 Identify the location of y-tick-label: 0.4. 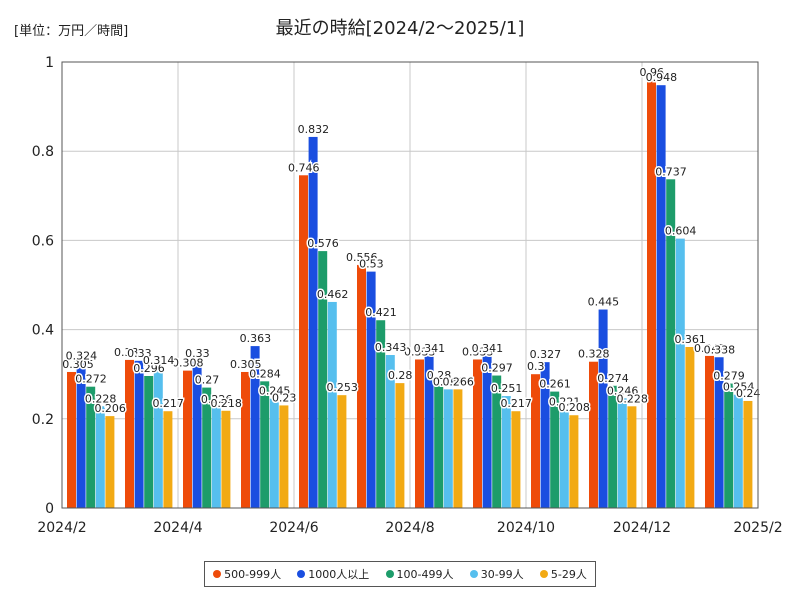
(43, 331).